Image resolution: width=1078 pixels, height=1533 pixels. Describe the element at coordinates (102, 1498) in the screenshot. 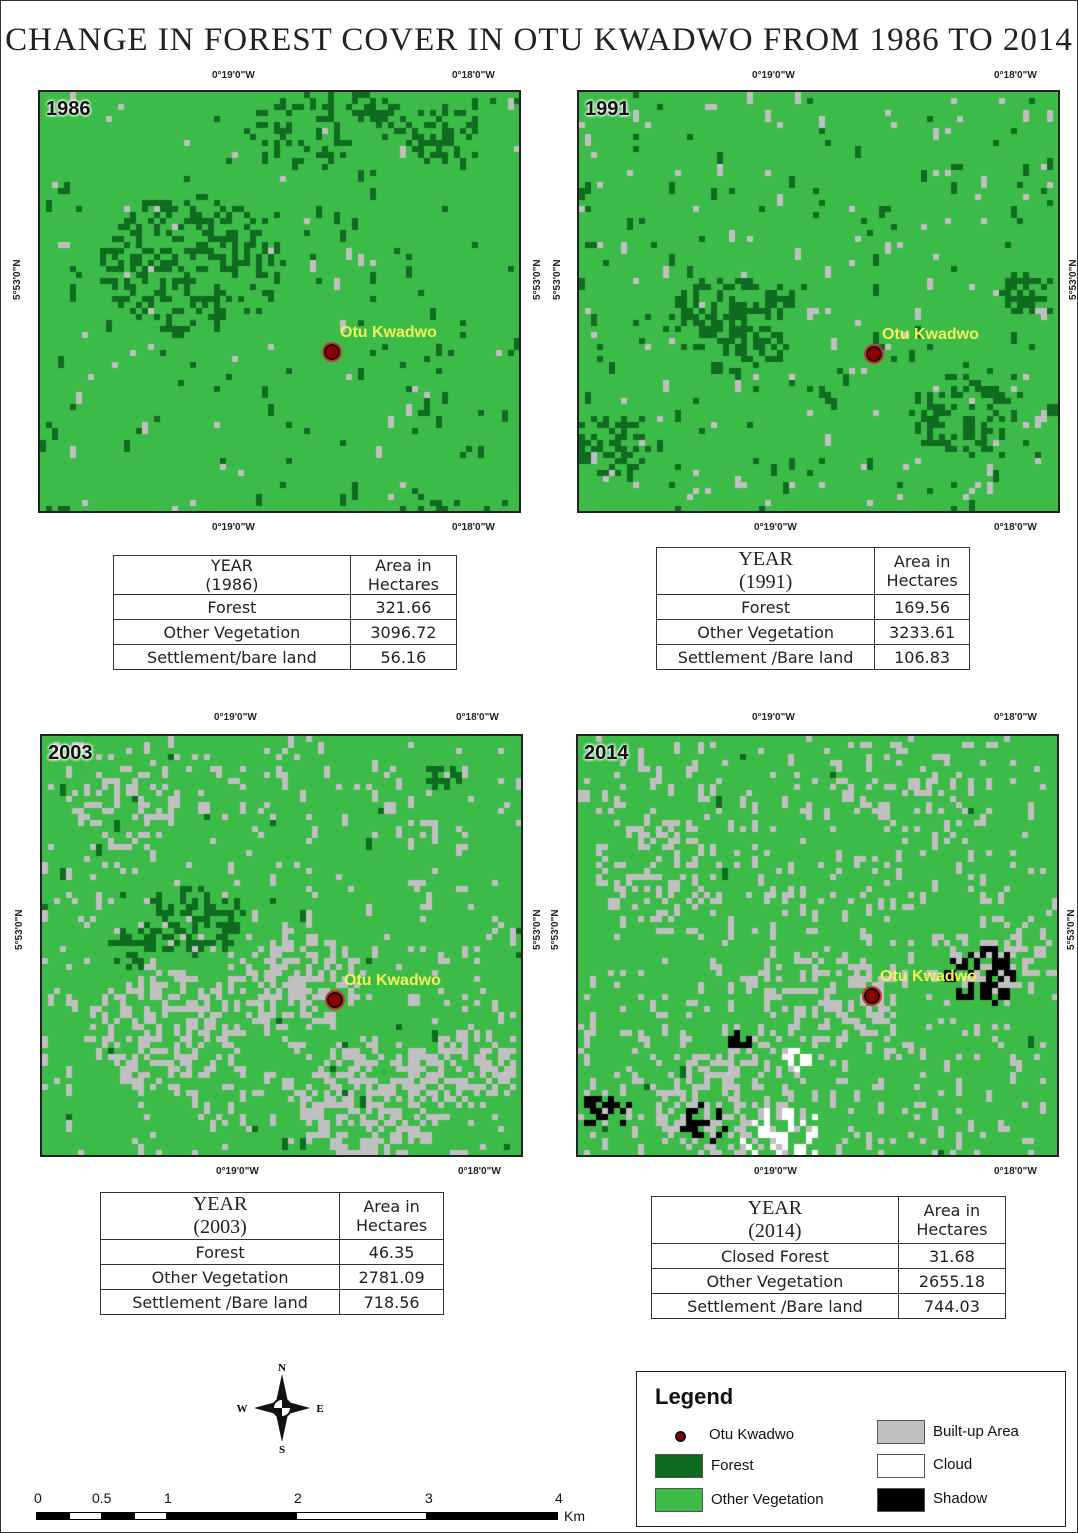

I see `scale-label: 0.5` at that location.